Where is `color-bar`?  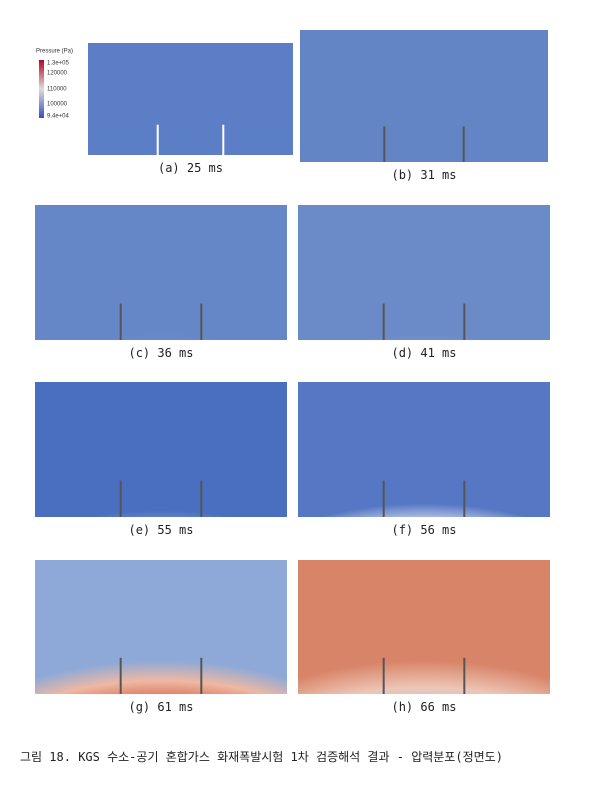
color-bar is located at coordinates (41, 89).